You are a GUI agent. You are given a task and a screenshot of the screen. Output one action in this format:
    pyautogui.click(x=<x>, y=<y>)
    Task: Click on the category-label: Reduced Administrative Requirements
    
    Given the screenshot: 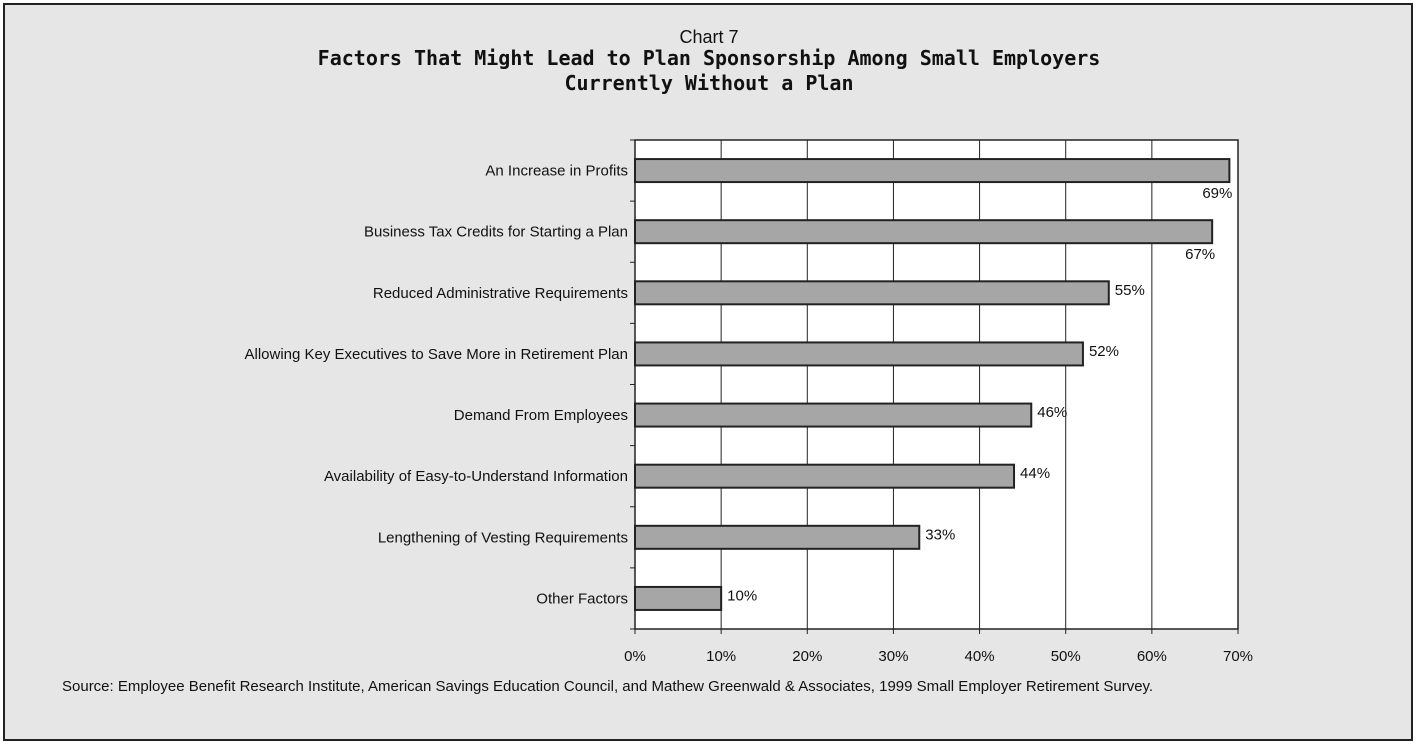 What is the action you would take?
    pyautogui.click(x=500, y=293)
    